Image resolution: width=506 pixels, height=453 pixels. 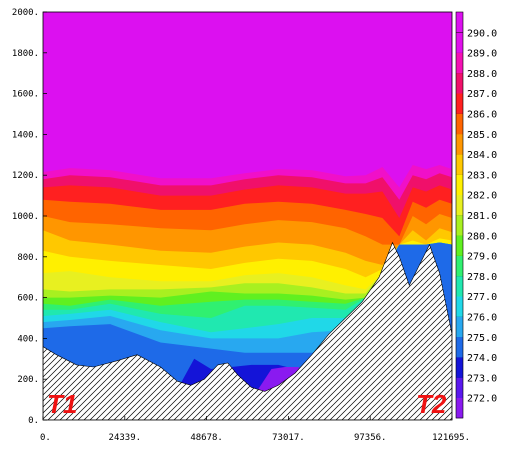 What do you see at coordinates (482, 155) in the screenshot?
I see `colorbar-label: 284.0` at bounding box center [482, 155].